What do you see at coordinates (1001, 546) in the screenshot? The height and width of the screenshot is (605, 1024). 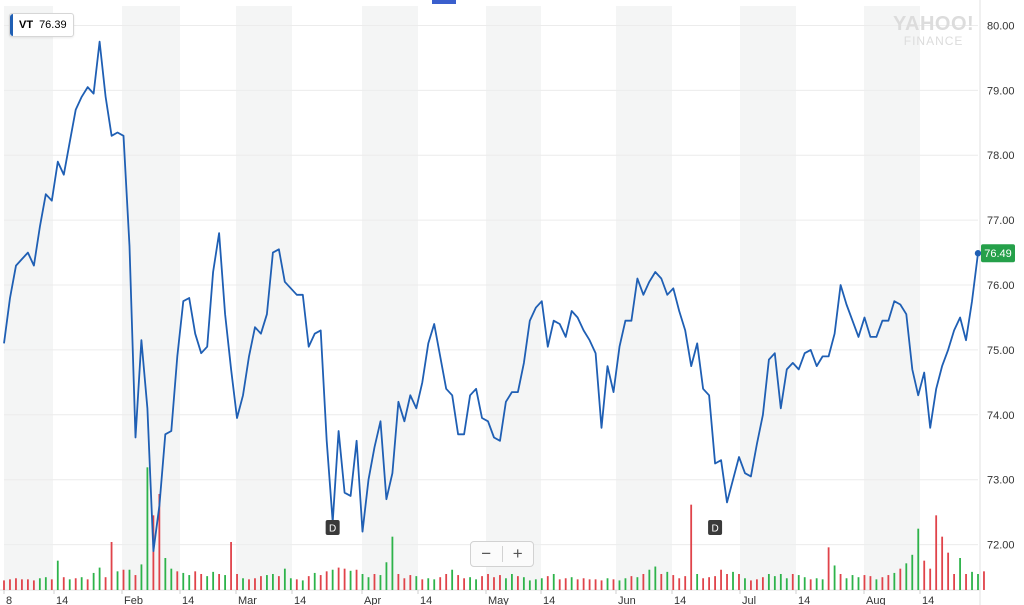 I see `y-tick-label: 72.00` at bounding box center [1001, 546].